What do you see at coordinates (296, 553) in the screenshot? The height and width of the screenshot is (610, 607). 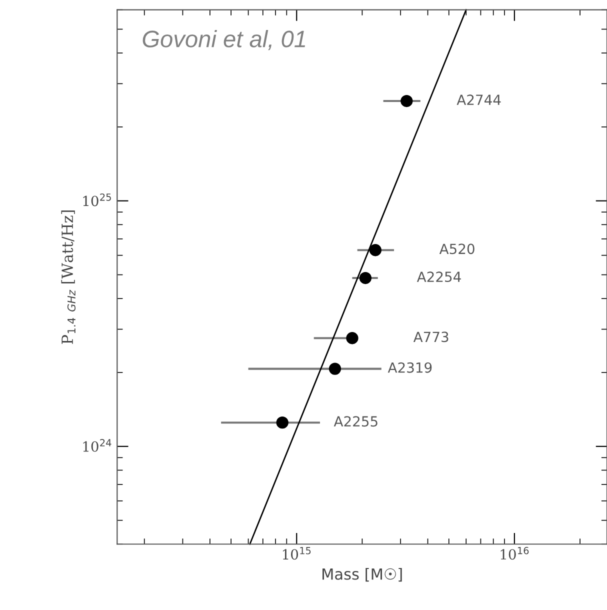 I see `x-tick-label: 10$^{15}$` at bounding box center [296, 553].